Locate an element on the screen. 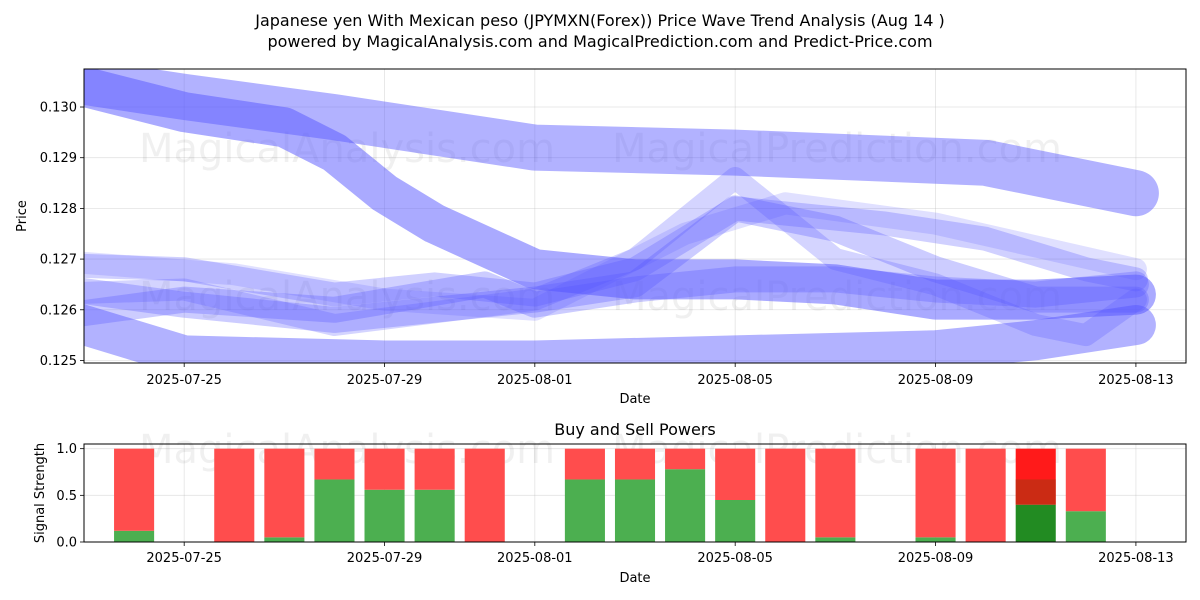  signal-x-tick-label: 2025-08-09 is located at coordinates (936, 558).